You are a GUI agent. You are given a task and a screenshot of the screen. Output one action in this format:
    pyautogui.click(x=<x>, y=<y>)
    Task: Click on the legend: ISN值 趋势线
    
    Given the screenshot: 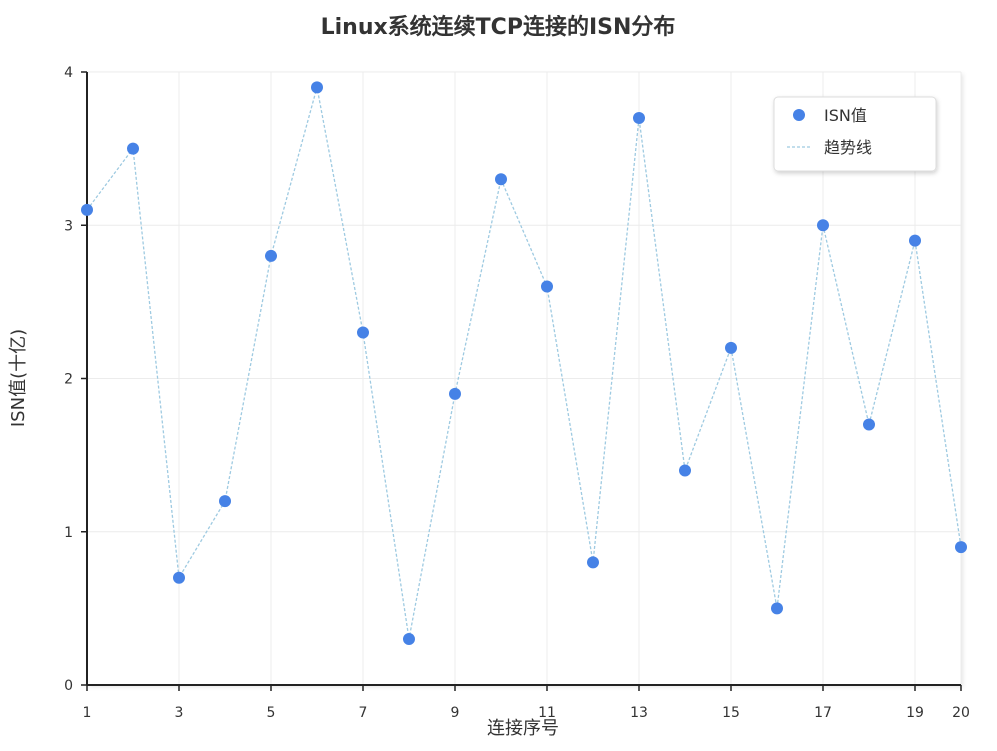 What is the action you would take?
    pyautogui.click(x=855, y=134)
    